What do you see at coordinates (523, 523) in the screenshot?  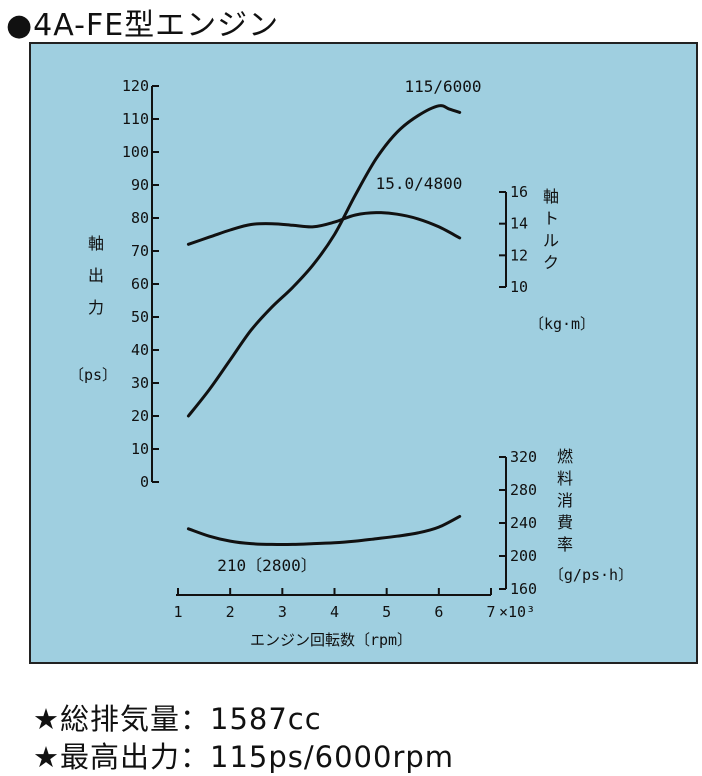 I see `fuel-tick-label: 240` at bounding box center [523, 523].